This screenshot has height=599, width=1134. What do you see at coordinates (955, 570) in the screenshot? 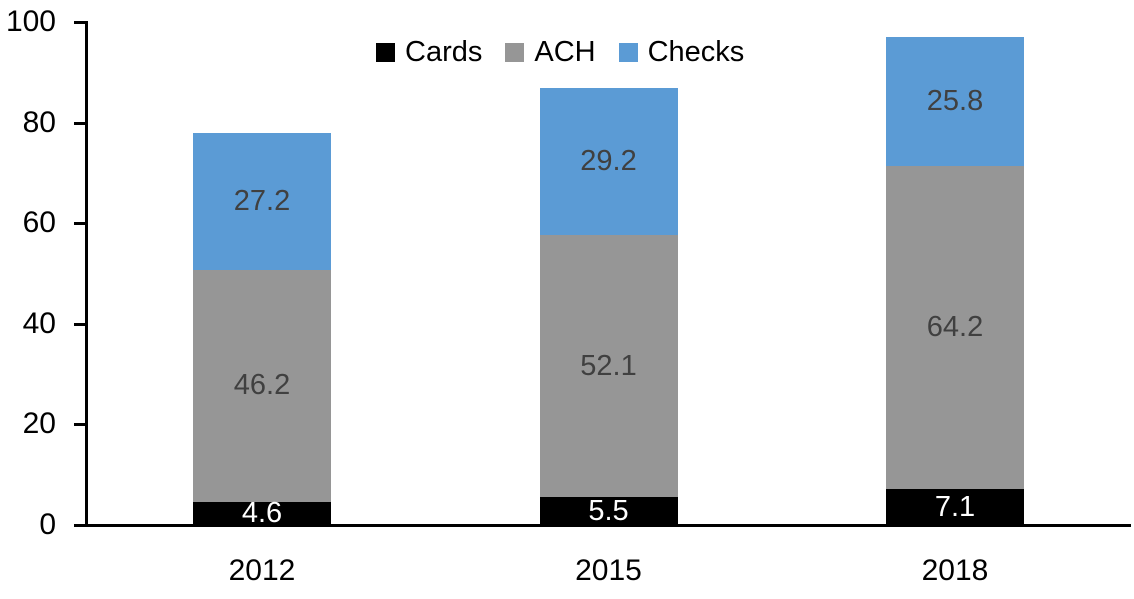
I see `x-axis-label: 2018` at bounding box center [955, 570].